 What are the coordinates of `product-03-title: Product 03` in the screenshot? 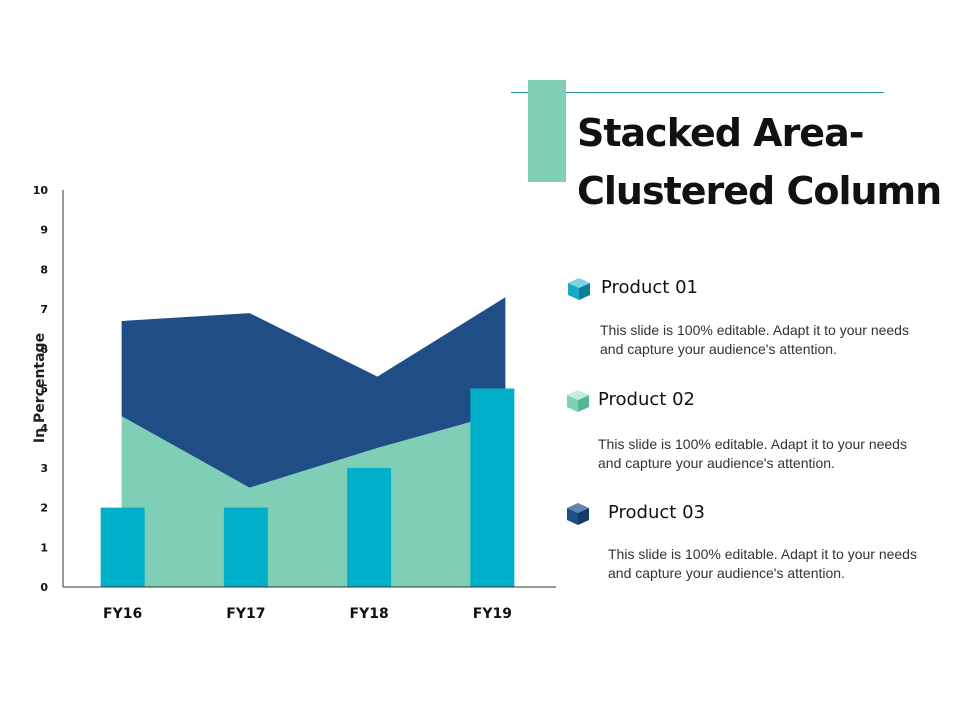 It's located at (656, 512).